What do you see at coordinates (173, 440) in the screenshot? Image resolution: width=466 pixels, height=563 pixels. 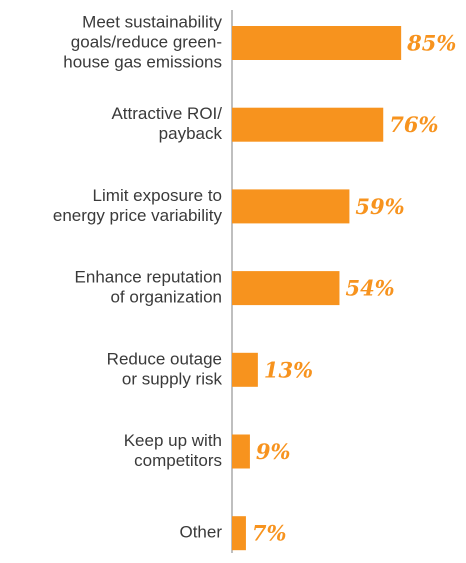 I see `category-label: Keep up with` at bounding box center [173, 440].